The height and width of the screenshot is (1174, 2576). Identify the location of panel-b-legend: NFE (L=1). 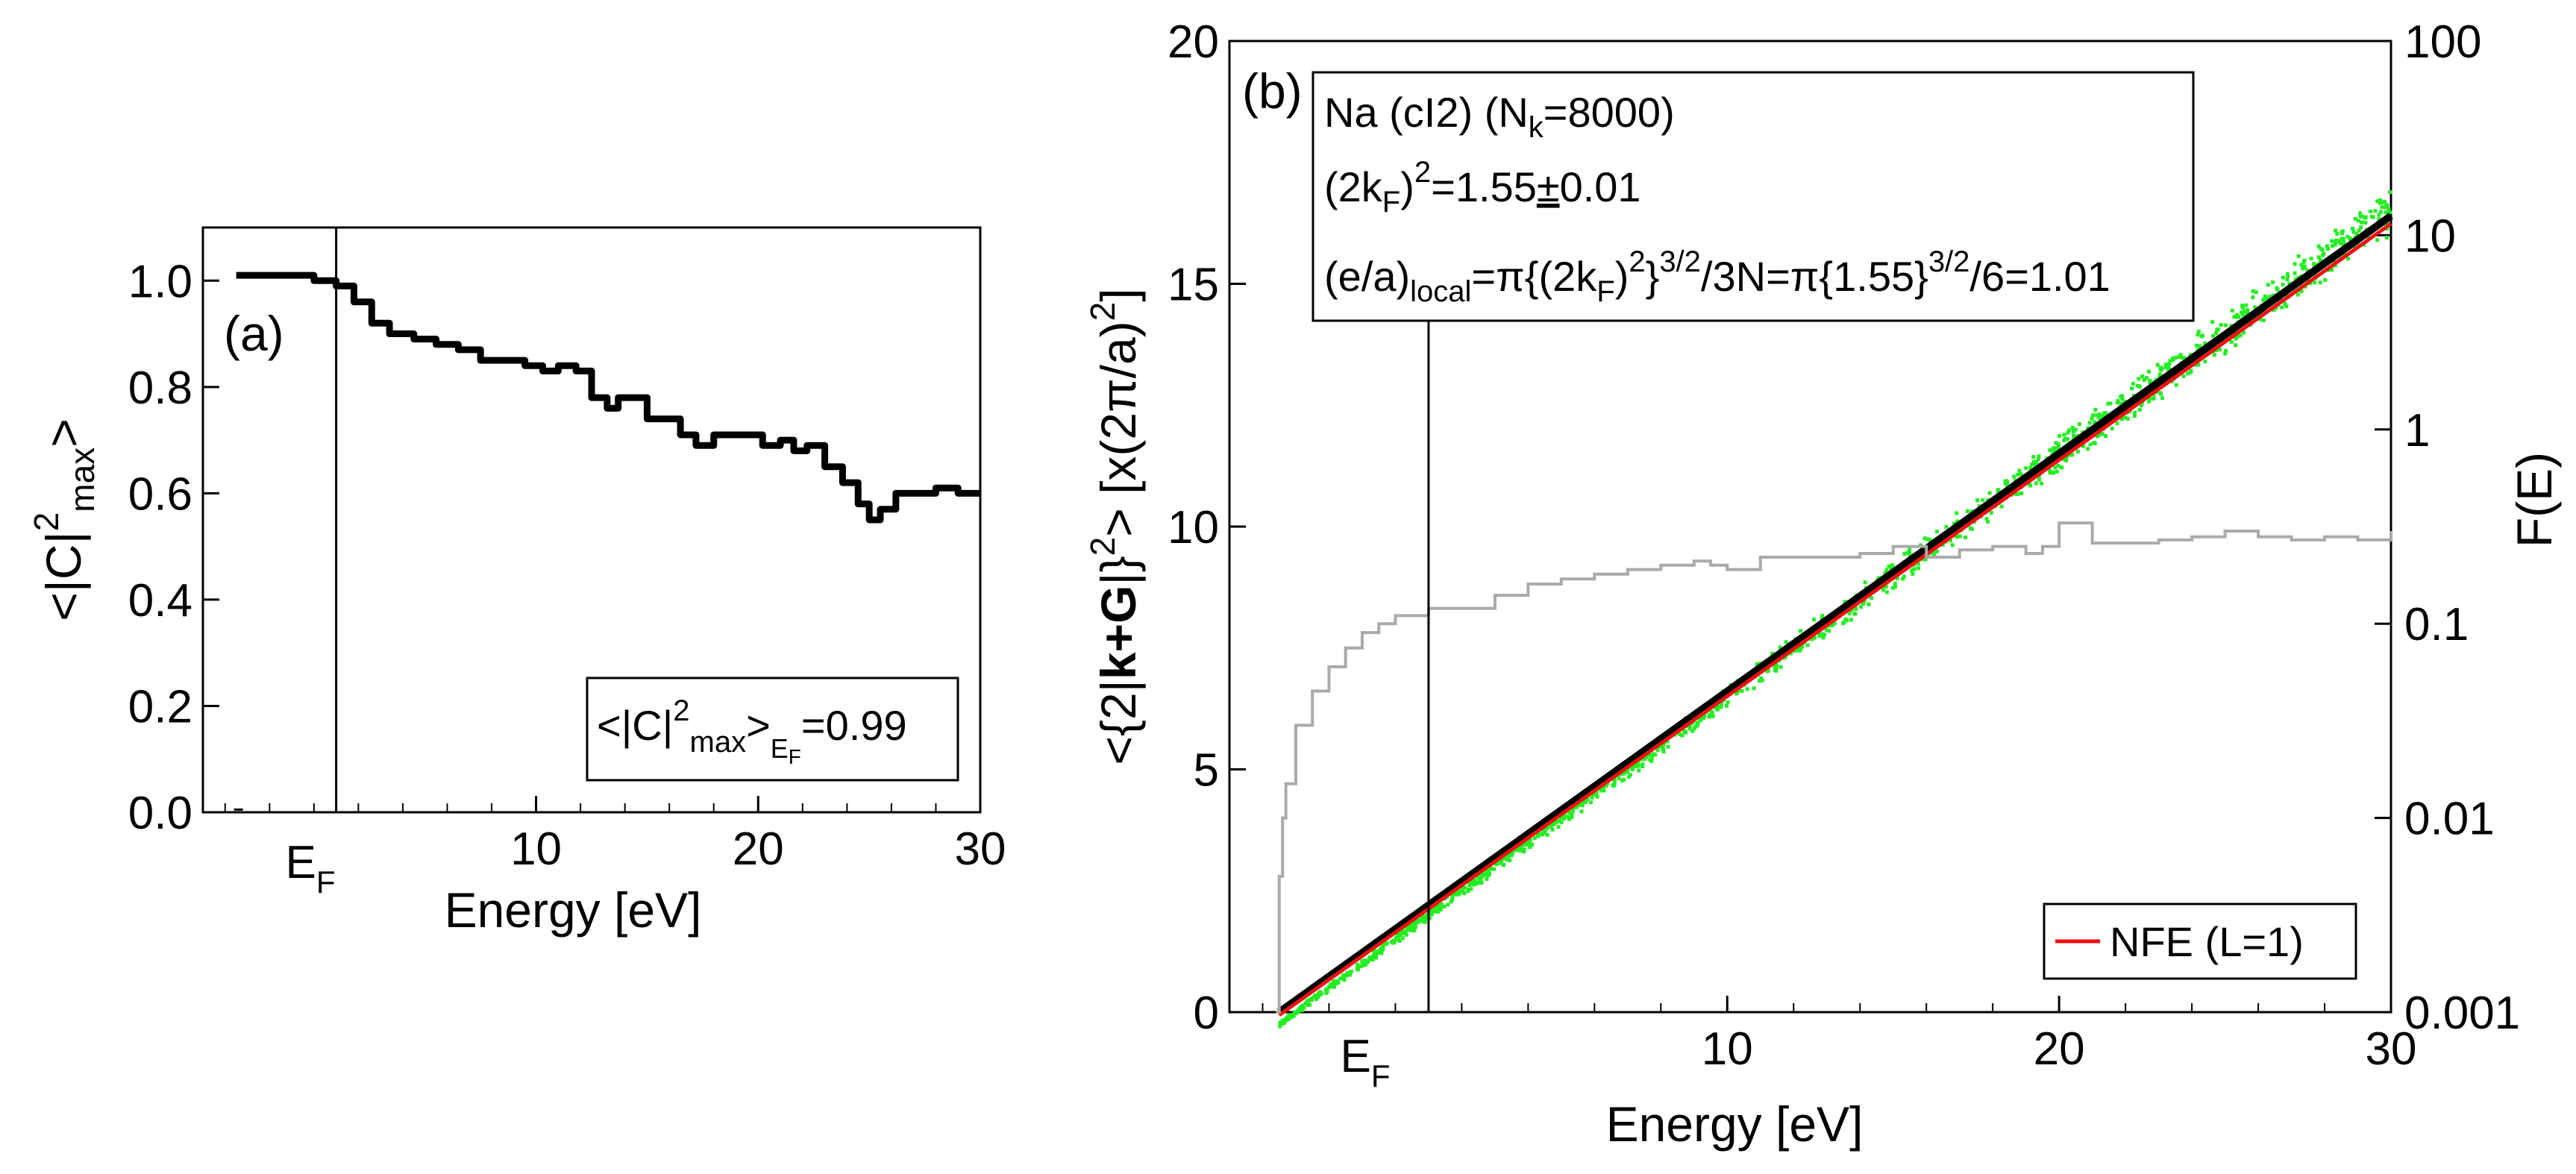
(2200, 941).